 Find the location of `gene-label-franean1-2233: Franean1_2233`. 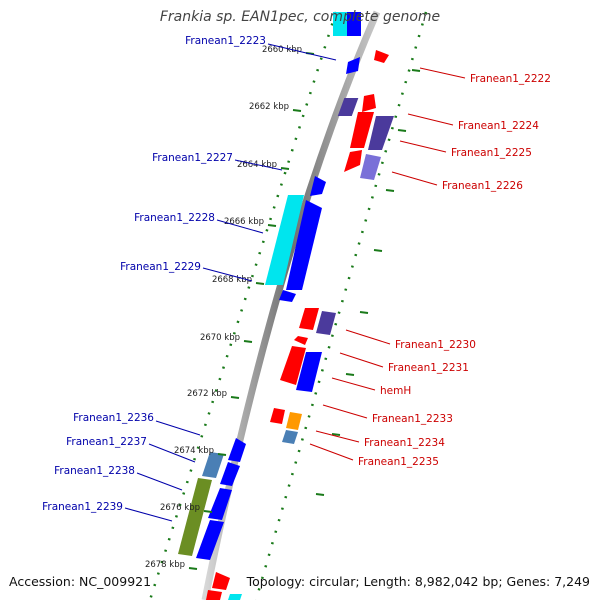

gene-label-franean1-2233: Franean1_2233 is located at coordinates (412, 419).